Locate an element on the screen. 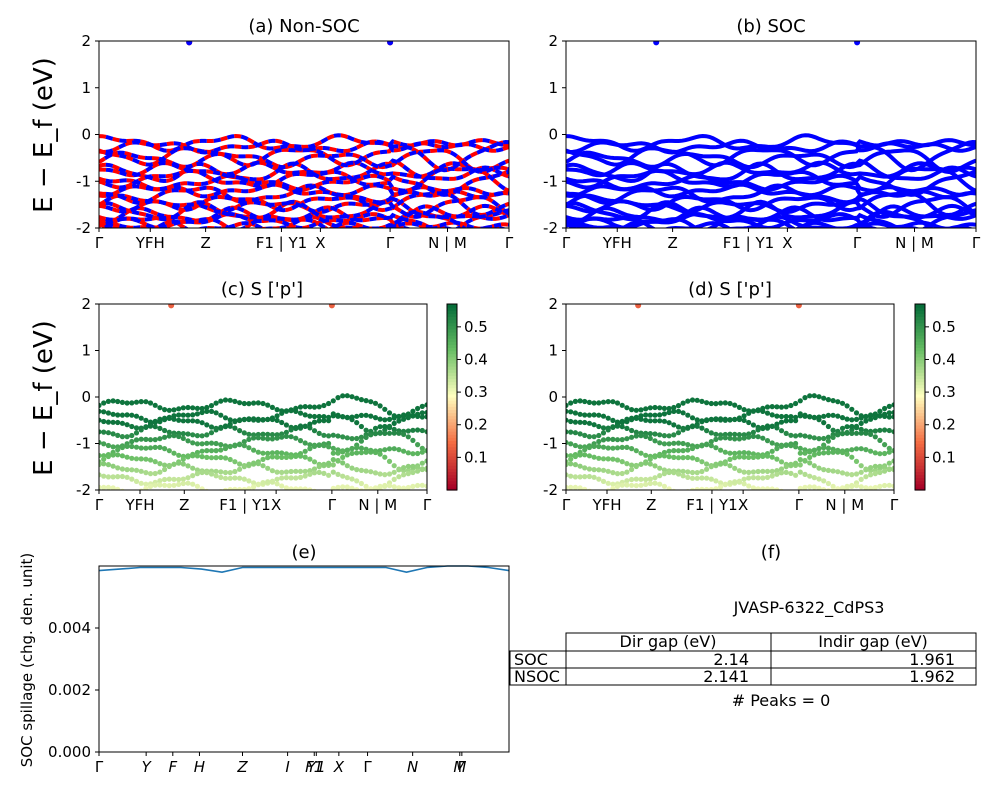 Image resolution: width=1000 pixels, height=804 pixels. panel-b-xtick-label: YFH is located at coordinates (617, 243).